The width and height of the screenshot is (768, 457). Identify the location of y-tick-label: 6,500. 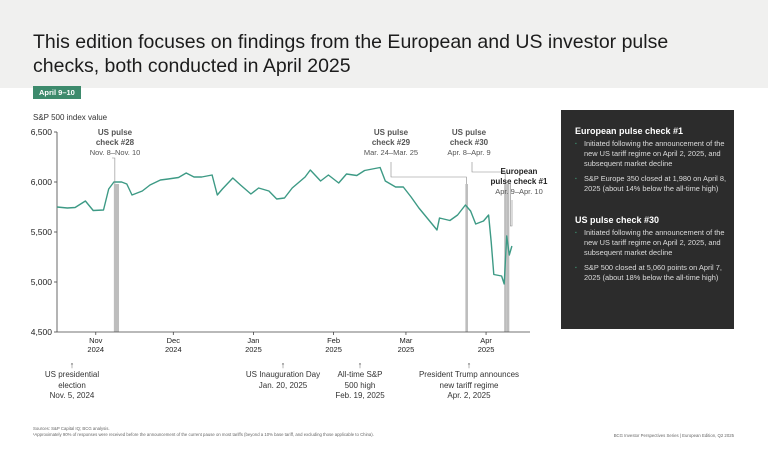
(42, 132).